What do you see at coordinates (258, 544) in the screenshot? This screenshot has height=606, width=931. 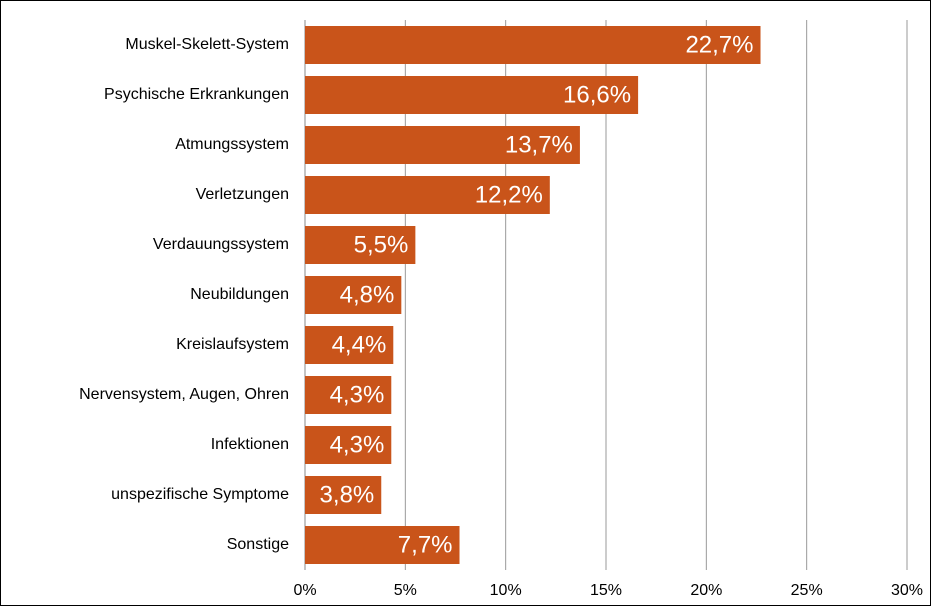 I see `y-tick-label: Sonstige` at bounding box center [258, 544].